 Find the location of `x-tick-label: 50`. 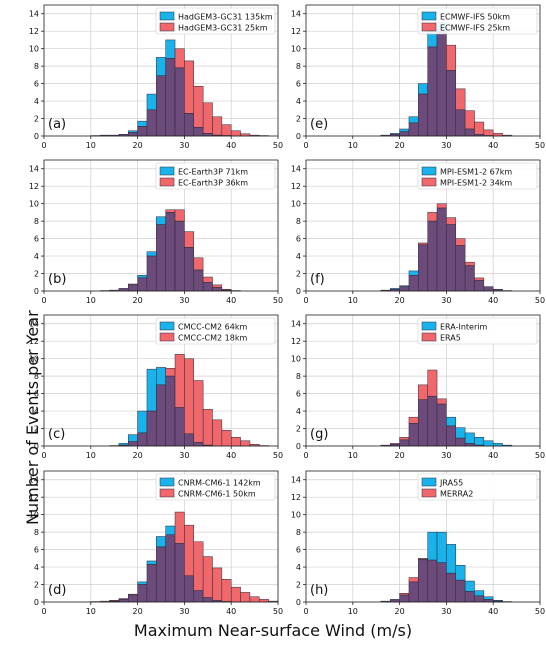

x-tick-label: 50 is located at coordinates (278, 611).